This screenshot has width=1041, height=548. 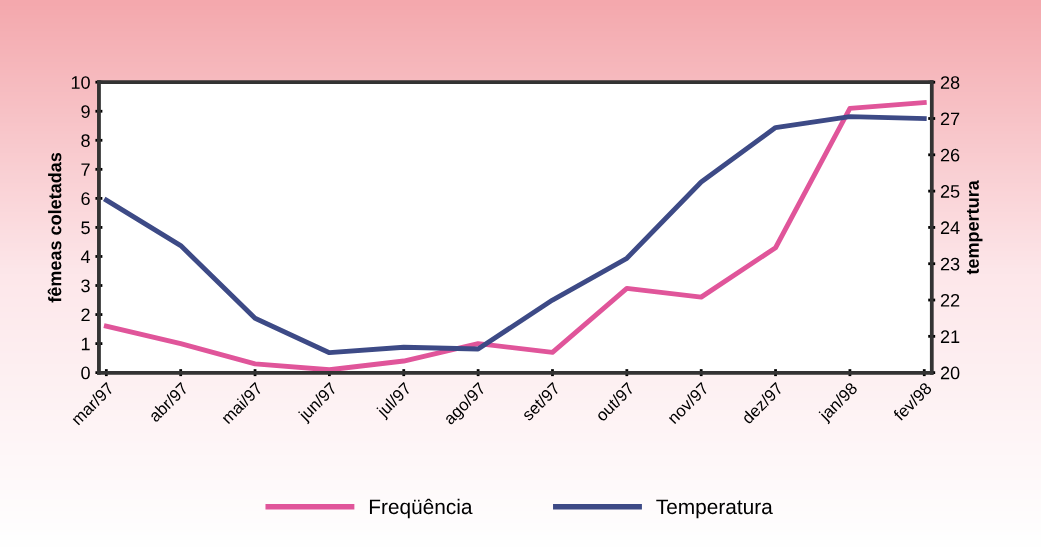 What do you see at coordinates (950, 82) in the screenshot?
I see `y2-tick-label: 28` at bounding box center [950, 82].